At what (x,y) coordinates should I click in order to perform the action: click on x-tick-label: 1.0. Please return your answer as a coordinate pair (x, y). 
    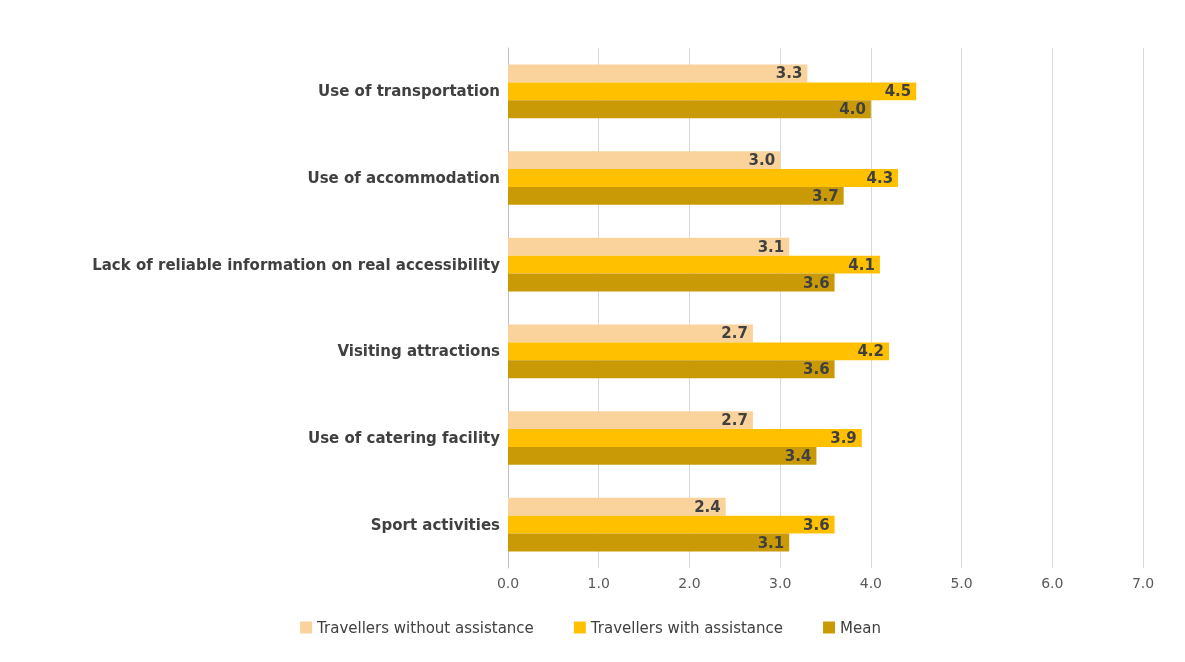
    Looking at the image, I should click on (598, 583).